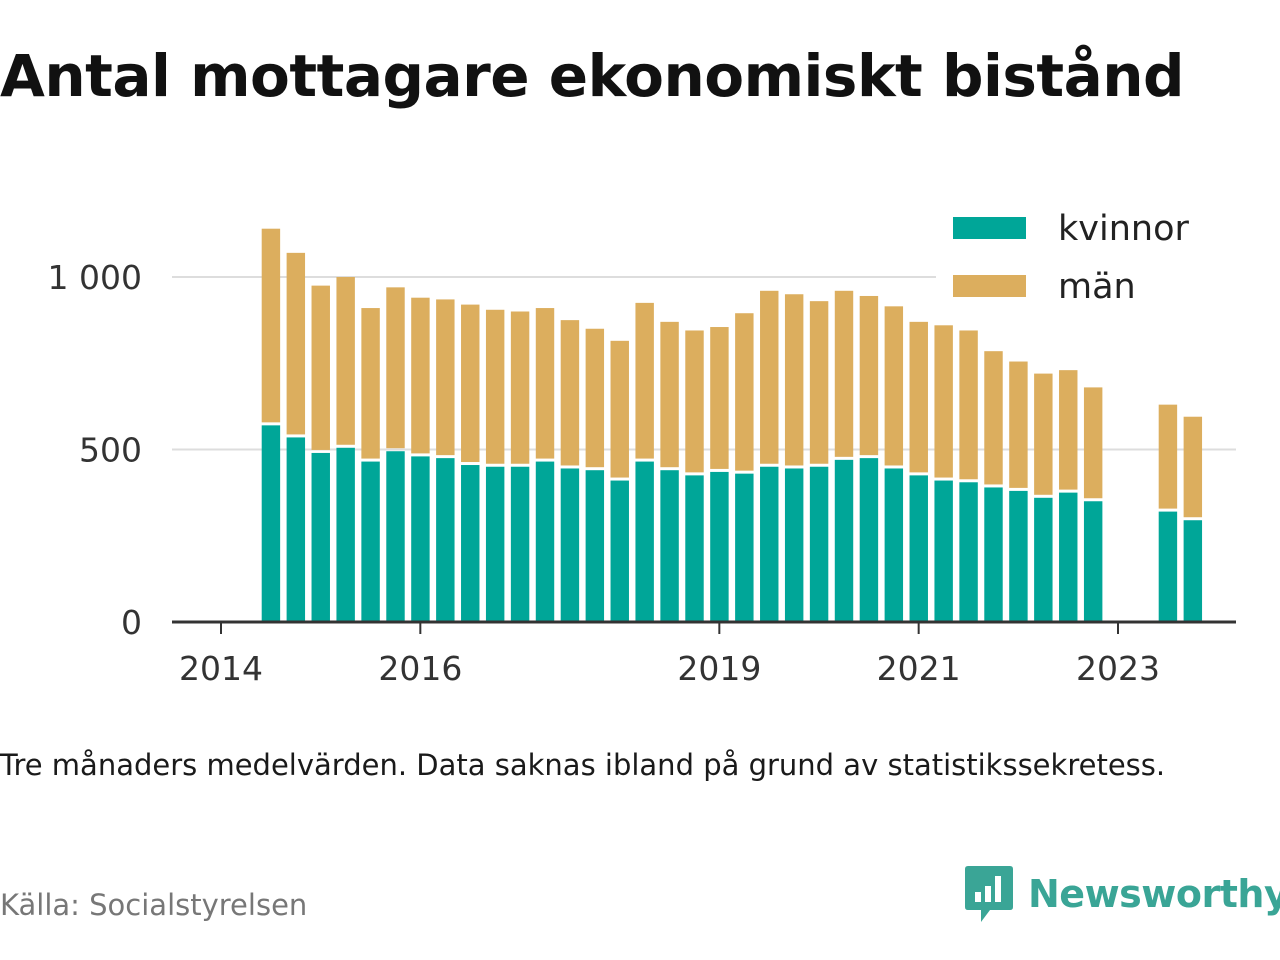 This screenshot has width=1280, height=960. Describe the element at coordinates (989, 286) in the screenshot. I see `legend-swatch-man` at that location.